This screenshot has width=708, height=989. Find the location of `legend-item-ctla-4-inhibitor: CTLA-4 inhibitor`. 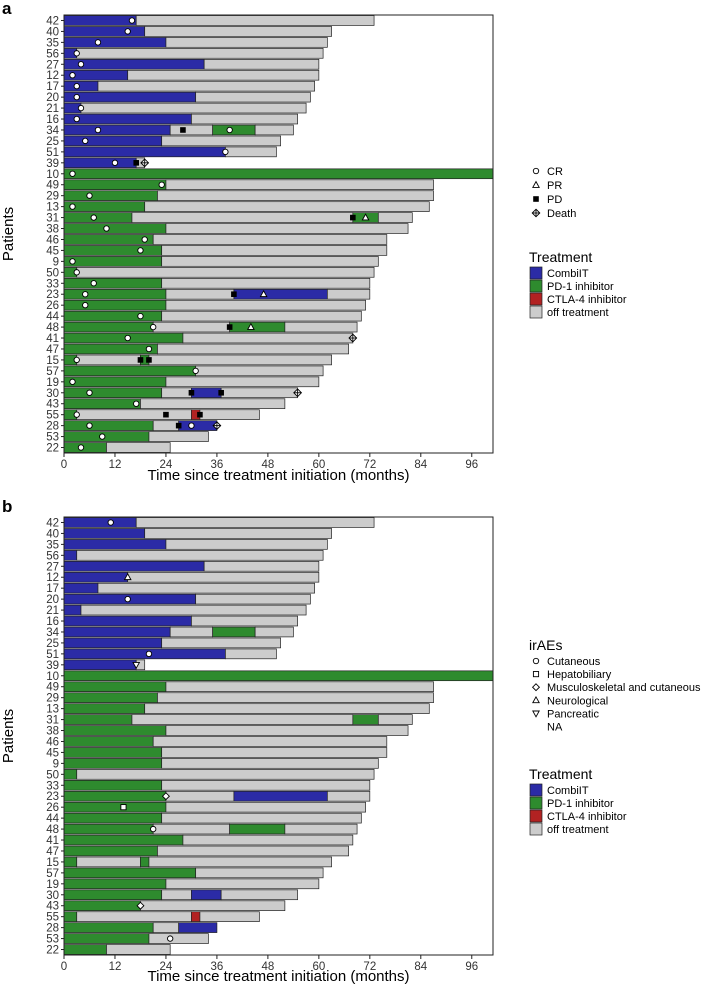

legend-item-ctla-4-inhibitor: CTLA-4 inhibitor is located at coordinates (578, 816).